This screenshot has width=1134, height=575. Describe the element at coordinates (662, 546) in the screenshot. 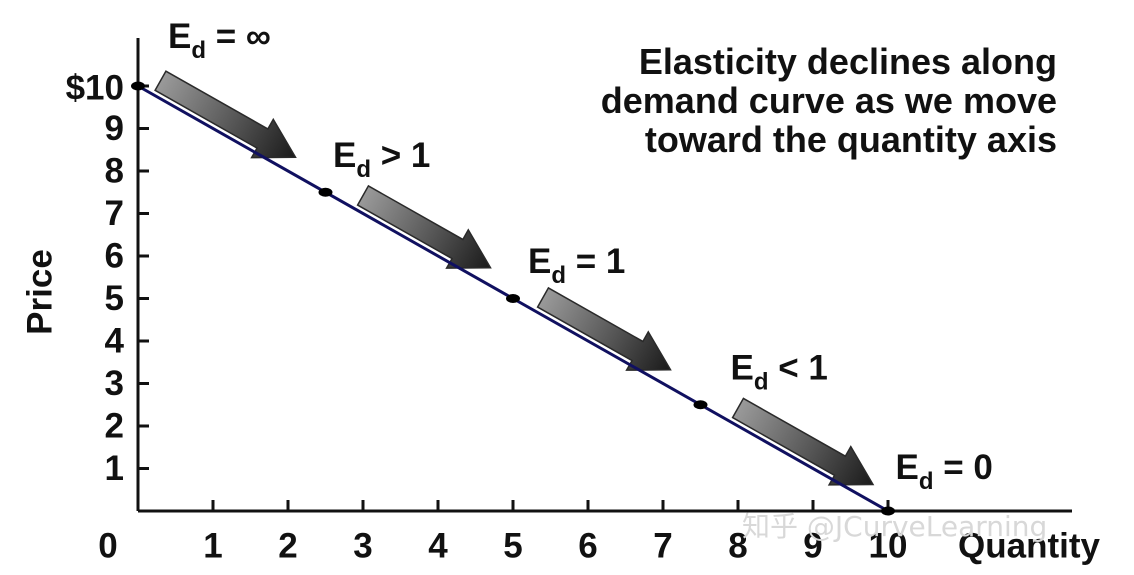

I see `x-tick-label: 7` at that location.